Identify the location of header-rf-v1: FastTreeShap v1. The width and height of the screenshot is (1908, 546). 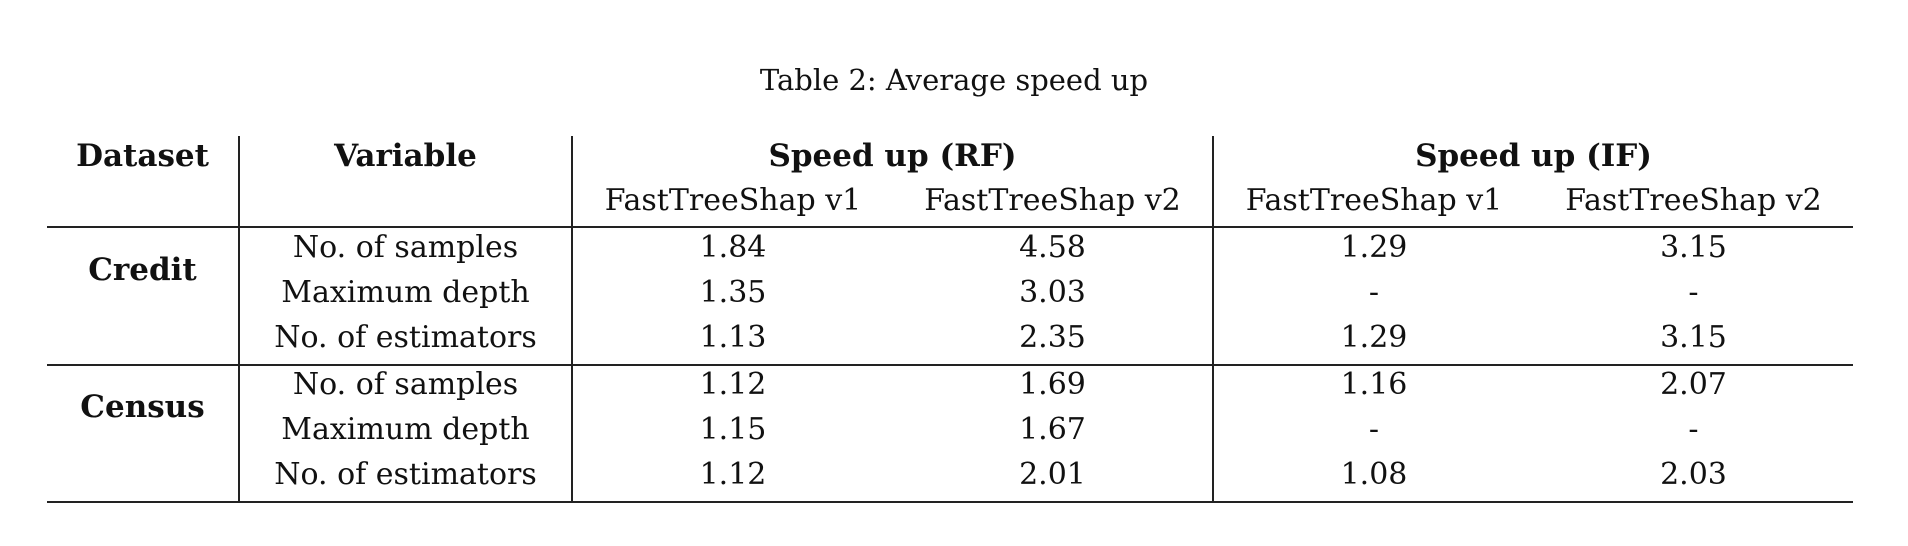
(733, 200).